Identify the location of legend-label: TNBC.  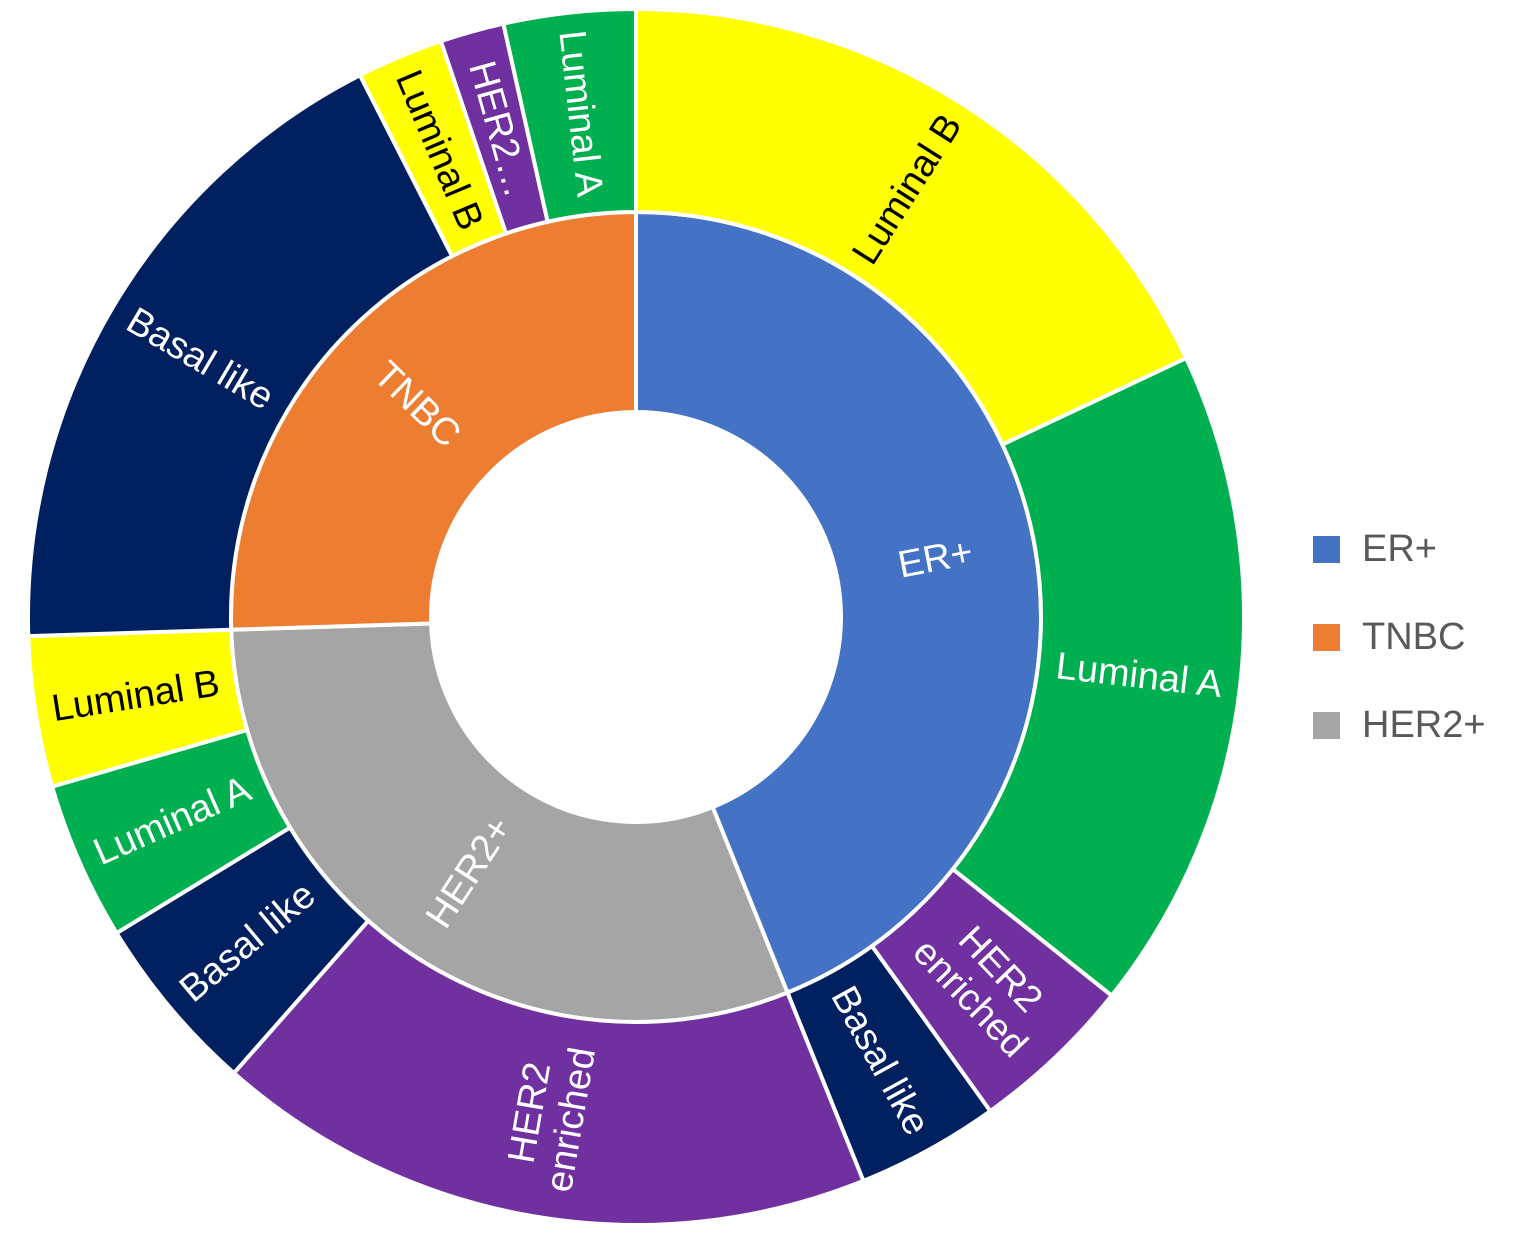
(1414, 636).